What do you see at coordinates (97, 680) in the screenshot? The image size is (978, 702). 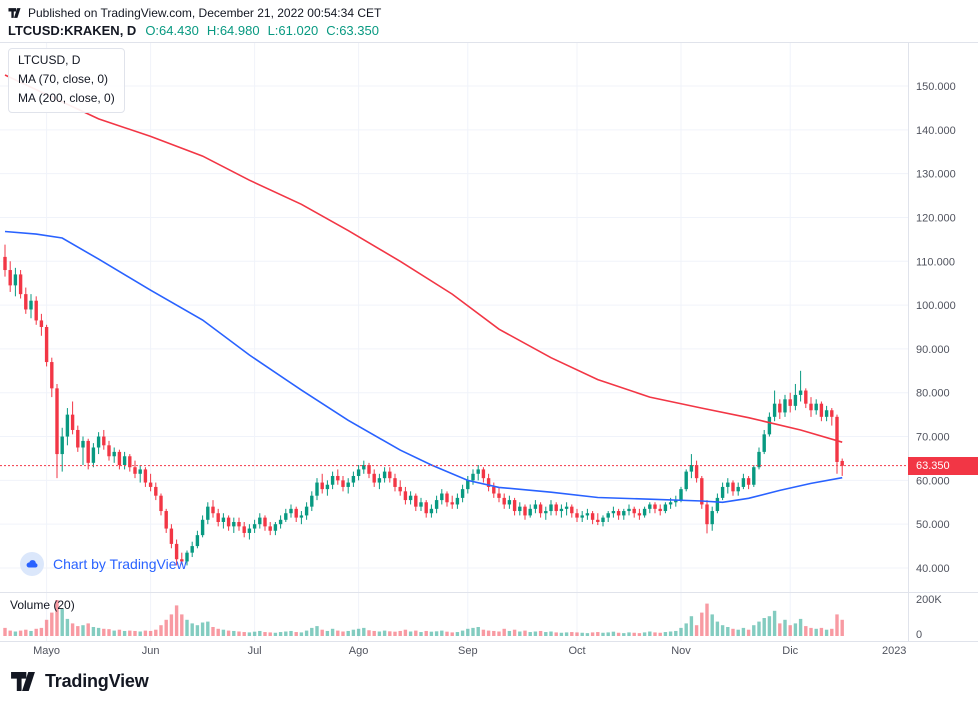 I see `brand-wordmark: TradingView` at bounding box center [97, 680].